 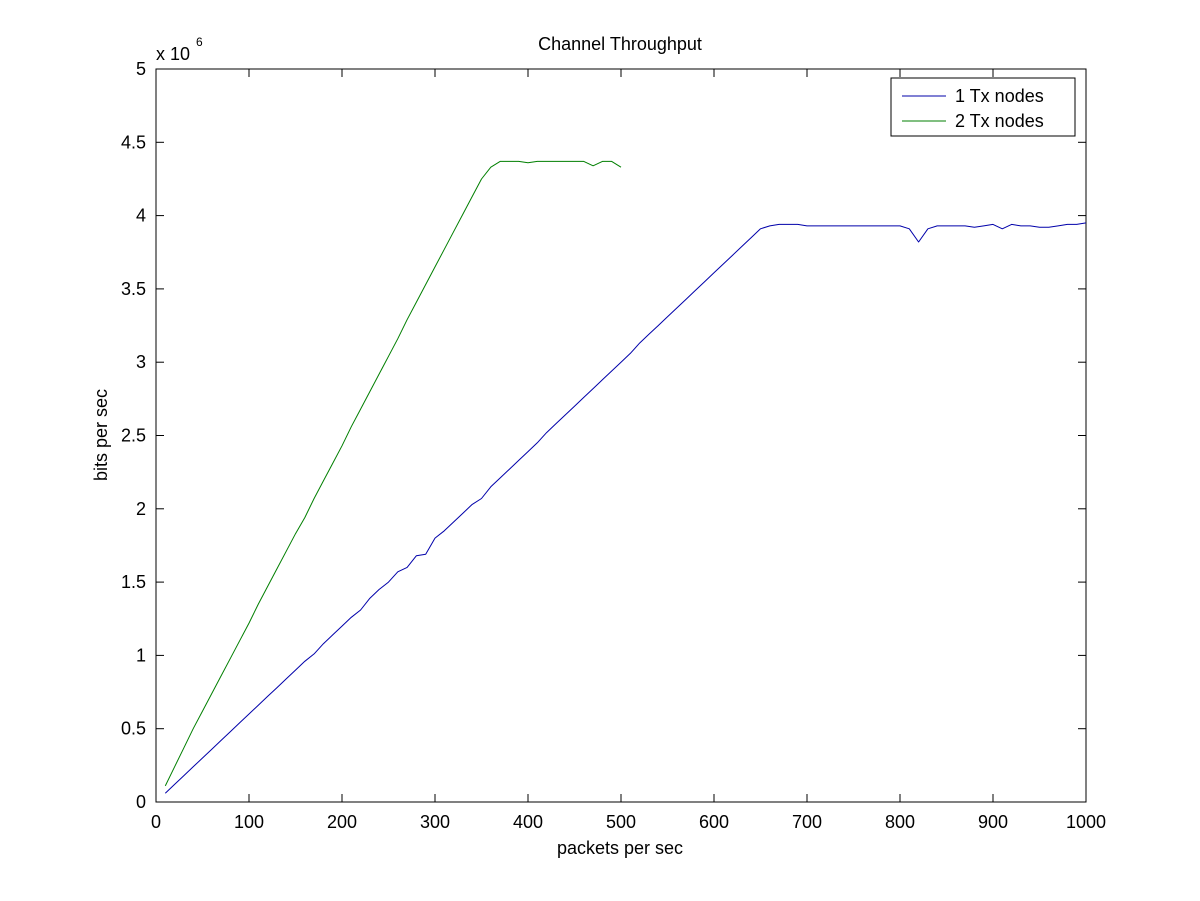 I want to click on legend-box, so click(x=983, y=107).